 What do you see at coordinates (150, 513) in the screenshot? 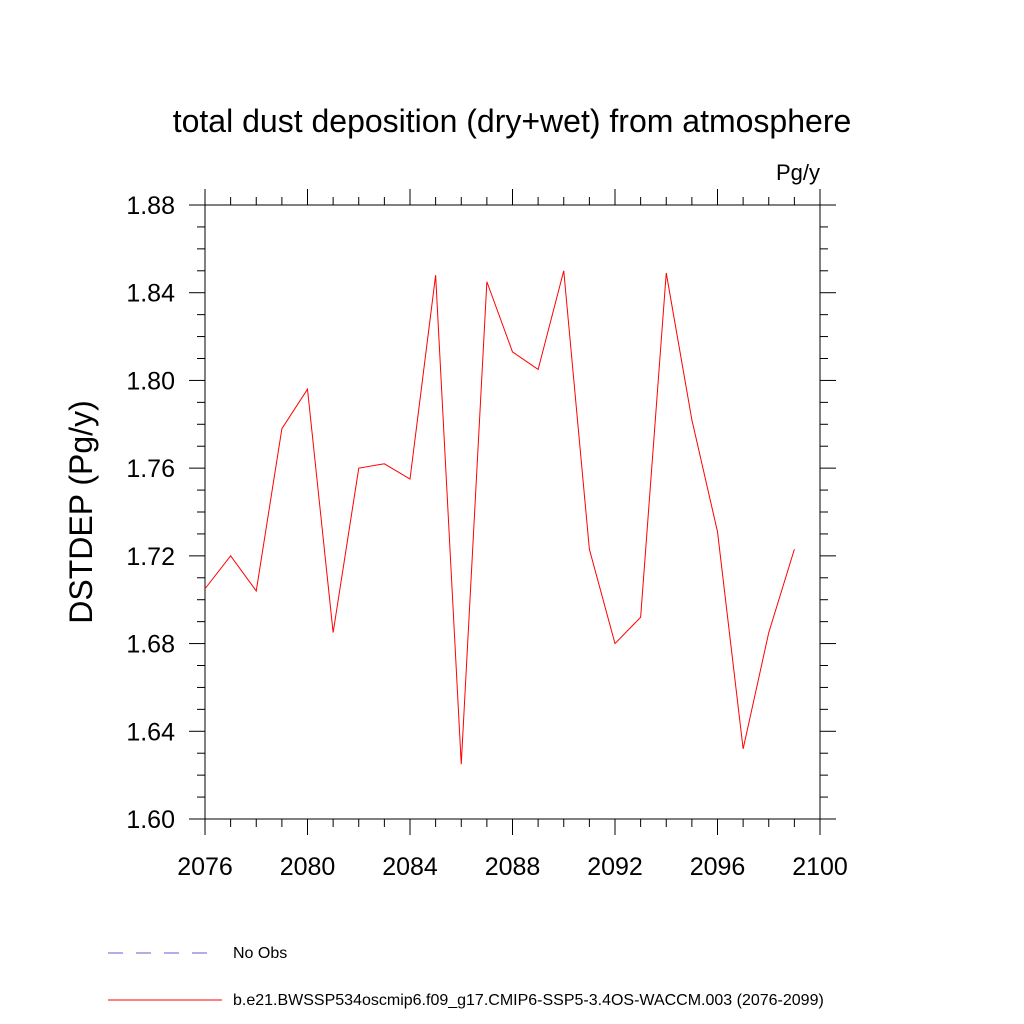
I see `y-tick-labels: 1.60 1.64 1.68 1.72 1.76 1.80 1.84 1.88` at bounding box center [150, 513].